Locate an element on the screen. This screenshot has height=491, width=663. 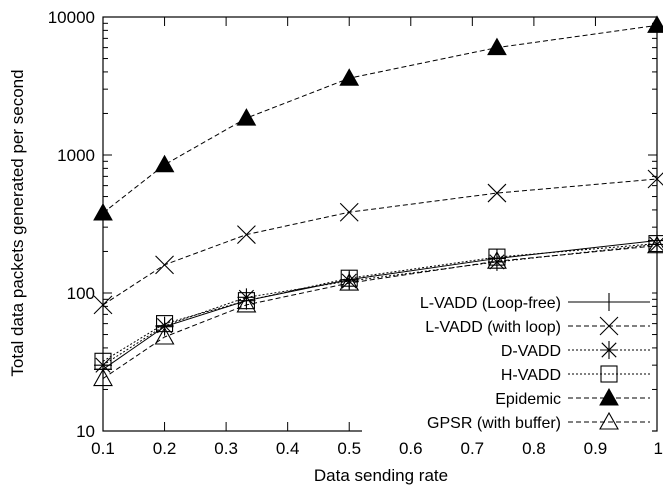
x-tick-label: 0.1 is located at coordinates (103, 448).